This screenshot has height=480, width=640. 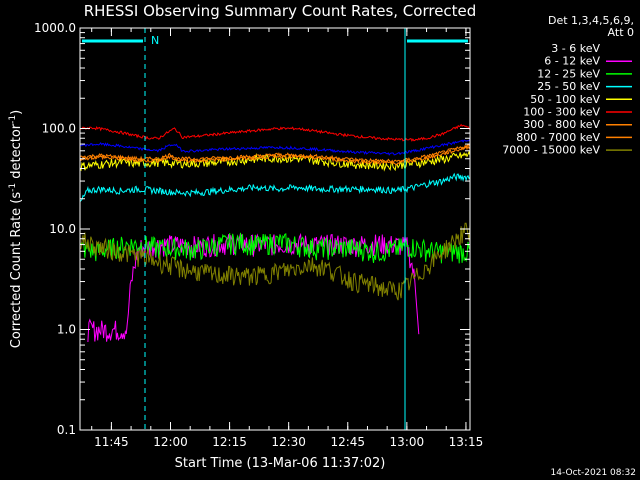 What do you see at coordinates (561, 112) in the screenshot?
I see `legend-label: 100 - 300 keV` at bounding box center [561, 112].